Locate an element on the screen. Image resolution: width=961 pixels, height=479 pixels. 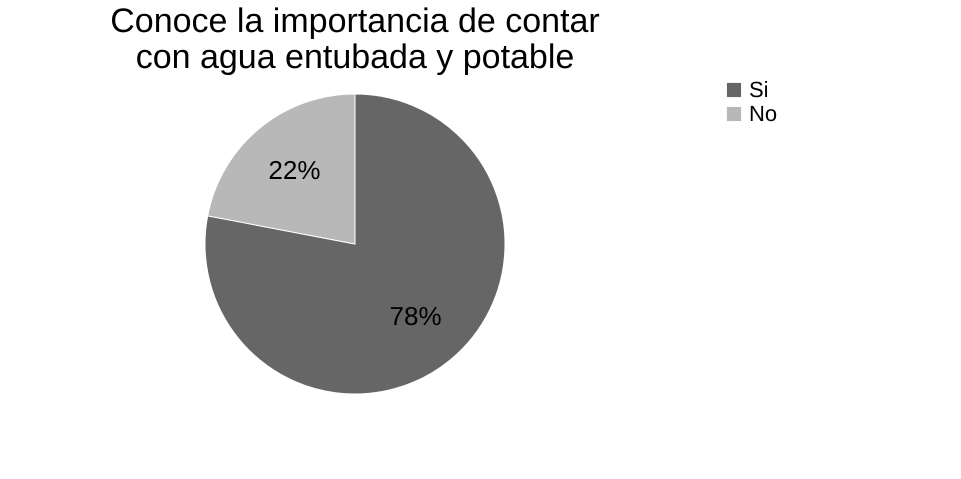
legend-label: Si is located at coordinates (759, 89).